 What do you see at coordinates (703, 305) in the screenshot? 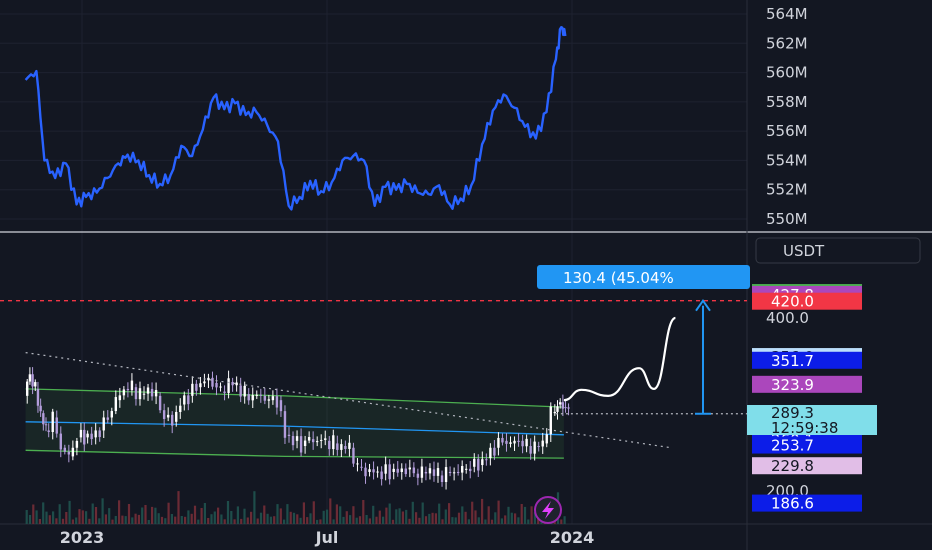
I see `projection-arrow-head` at bounding box center [703, 305].